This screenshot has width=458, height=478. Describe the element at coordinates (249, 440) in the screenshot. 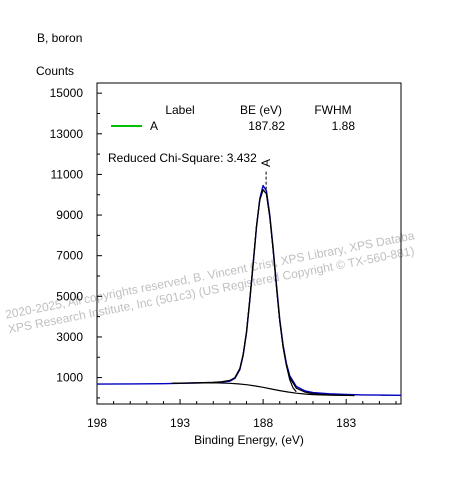

I see `x-axis-label: Binding Energy, (eV)` at that location.